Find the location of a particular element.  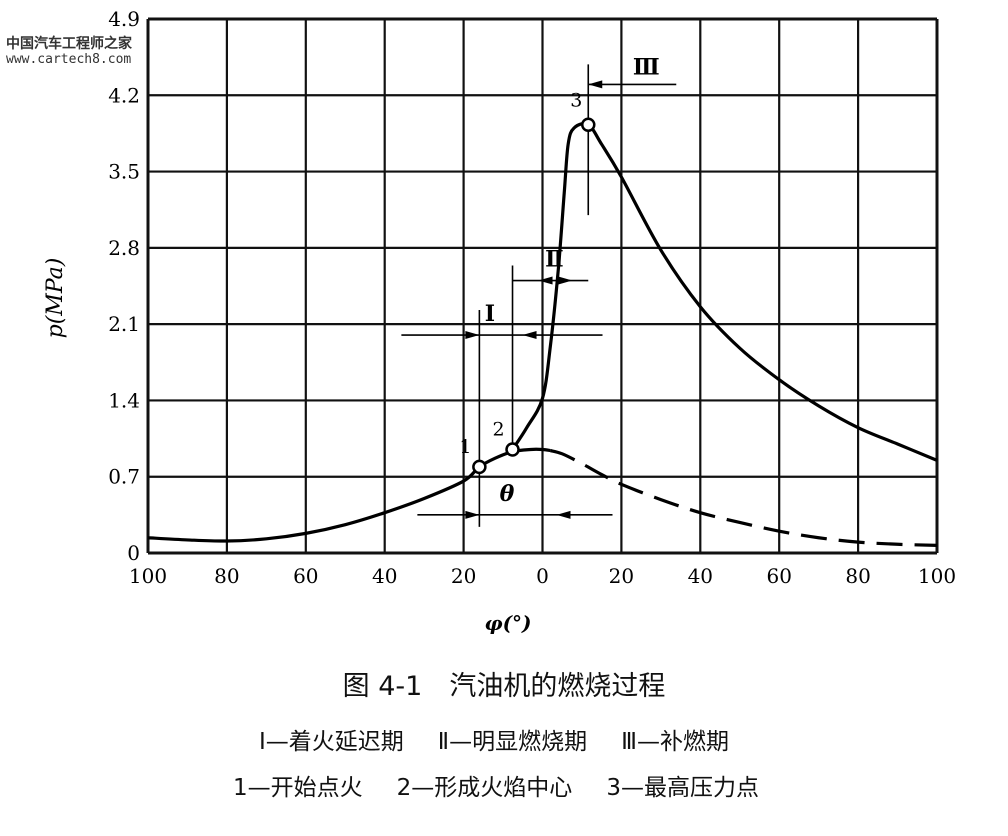

watermark: 中国汽车工程师之家 www.cartech8.com is located at coordinates (69, 52).